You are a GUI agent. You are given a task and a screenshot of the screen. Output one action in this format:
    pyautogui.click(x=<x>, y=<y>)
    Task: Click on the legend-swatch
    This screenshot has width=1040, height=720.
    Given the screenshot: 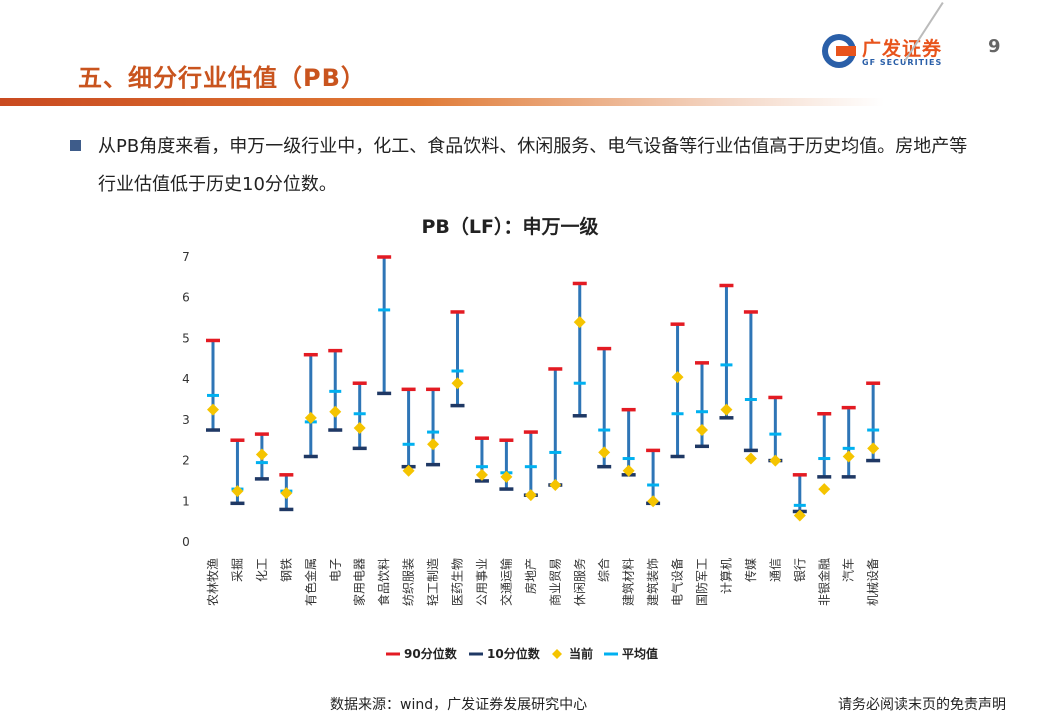 What is the action you would take?
    pyautogui.click(x=557, y=654)
    